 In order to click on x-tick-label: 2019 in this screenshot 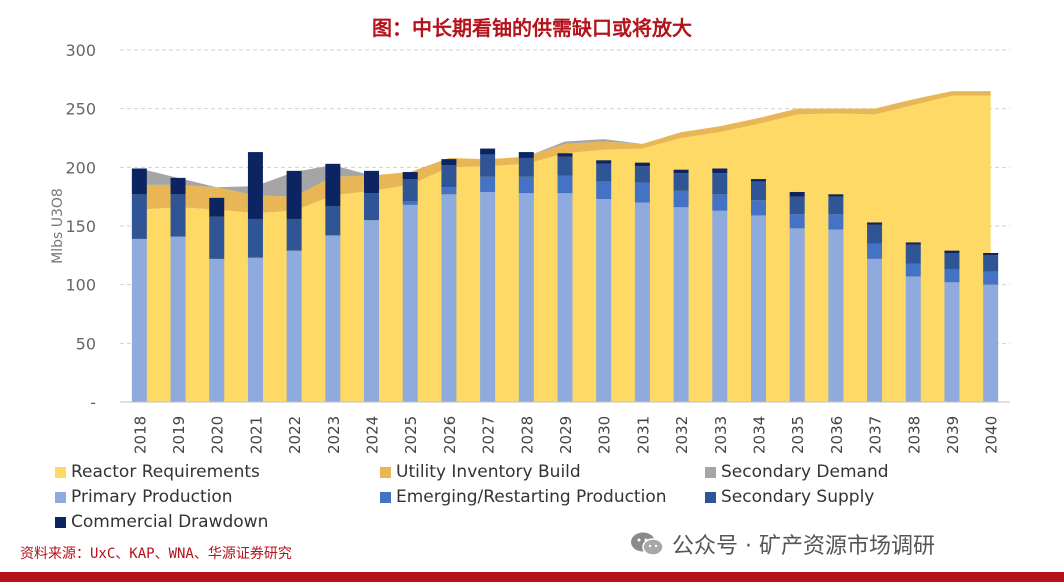, I will do `click(179, 435)`.